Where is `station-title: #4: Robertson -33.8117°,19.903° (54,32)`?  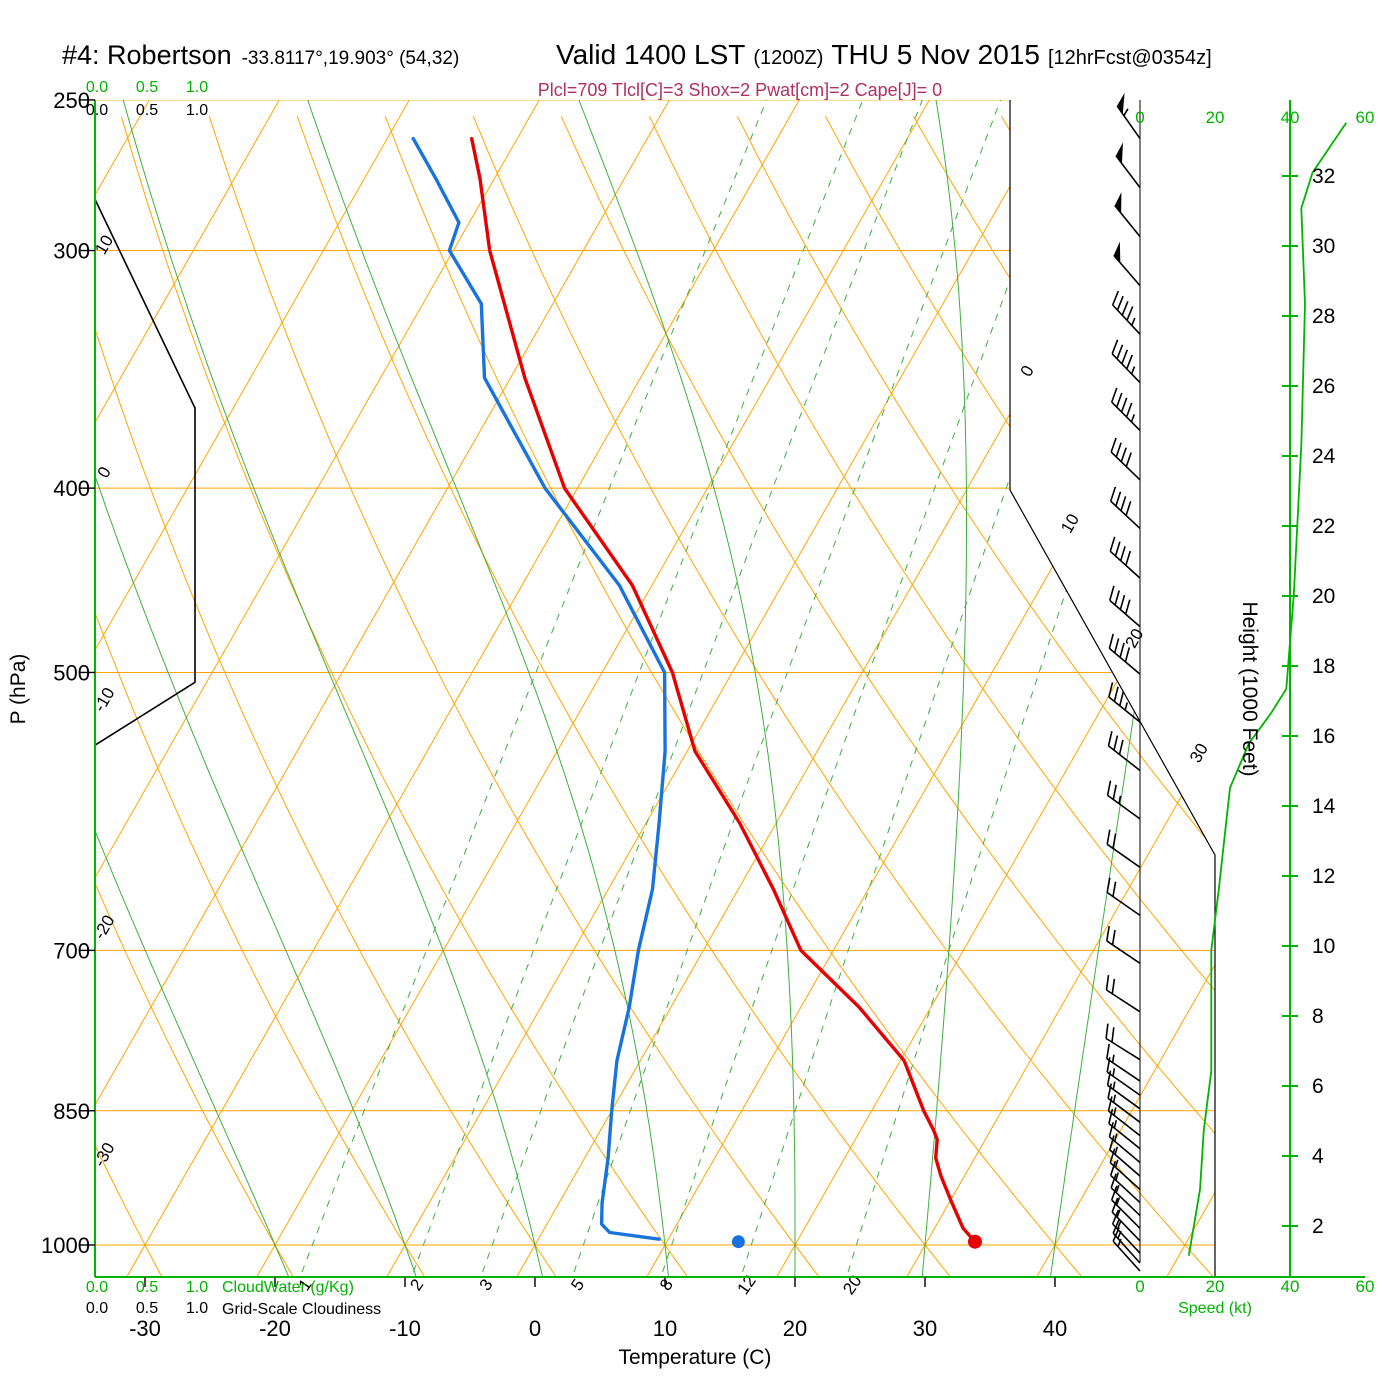 station-title: #4: Robertson -33.8117°,19.903° (54,32) is located at coordinates (260, 55).